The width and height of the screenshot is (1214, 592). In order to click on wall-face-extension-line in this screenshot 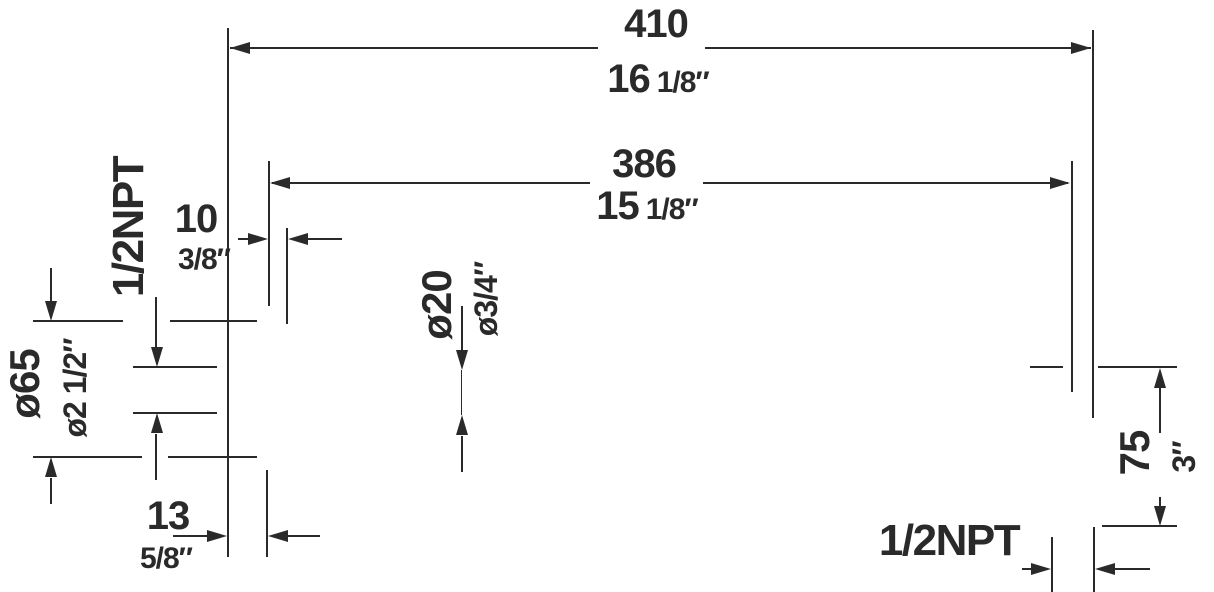, I will do `click(228, 292)`.